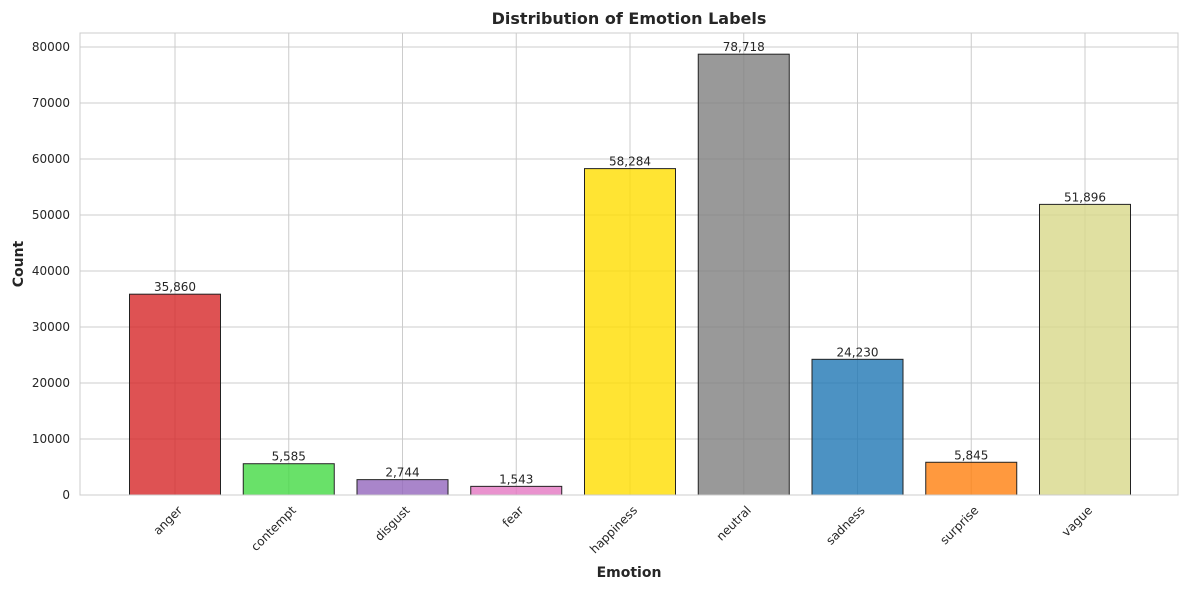 This screenshot has height=590, width=1189. Describe the element at coordinates (629, 573) in the screenshot. I see `x-axis-title: Emotion` at that location.